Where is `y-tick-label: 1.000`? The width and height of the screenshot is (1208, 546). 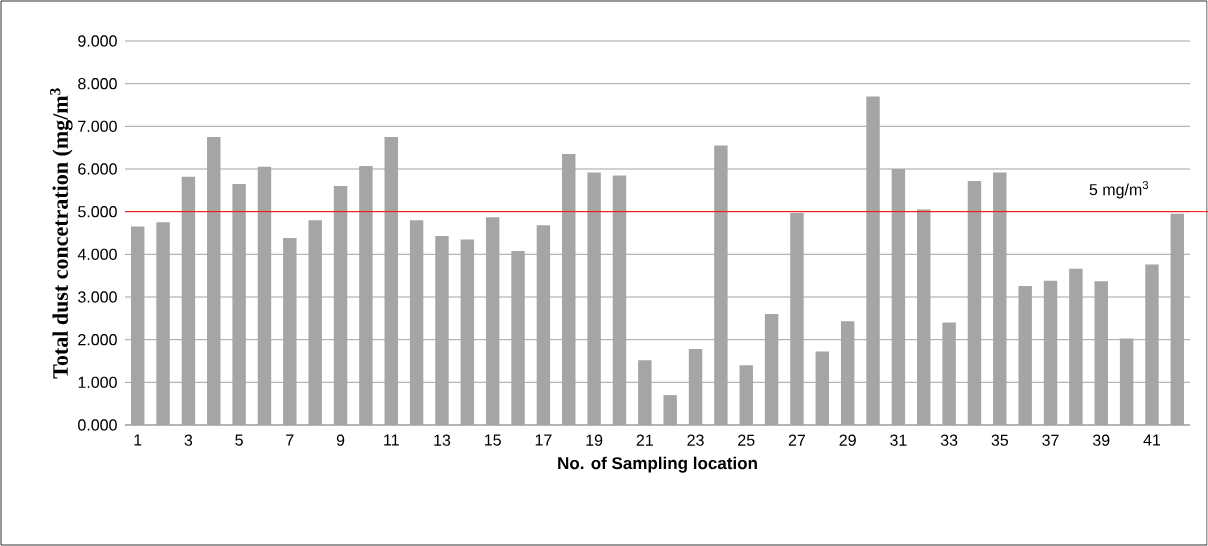 y-tick-label: 1.000 is located at coordinates (97, 382).